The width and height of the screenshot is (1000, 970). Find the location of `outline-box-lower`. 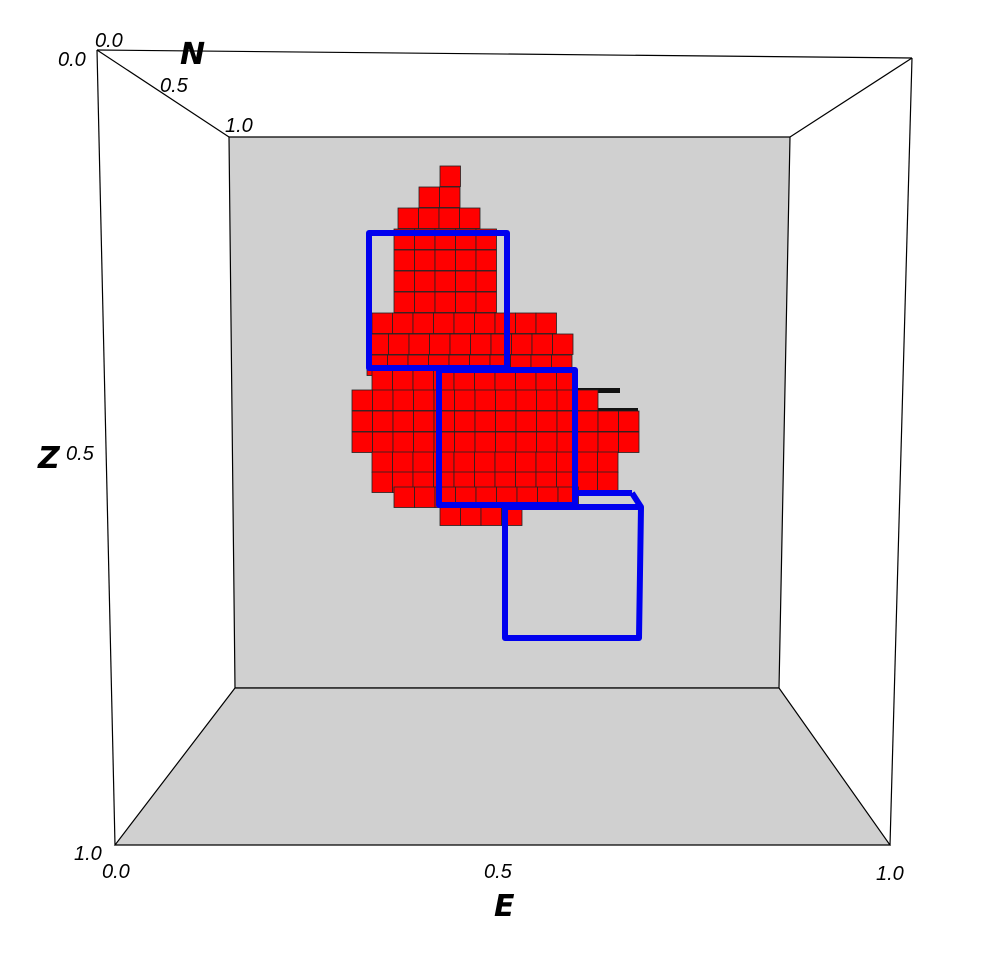

outline-box-lower is located at coordinates (573, 572).